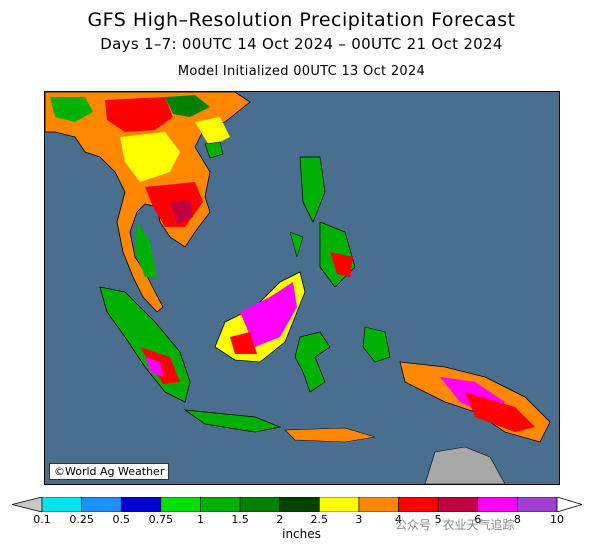 The width and height of the screenshot is (603, 551). I want to click on colorbar-tick-label: 0.5, so click(121, 519).